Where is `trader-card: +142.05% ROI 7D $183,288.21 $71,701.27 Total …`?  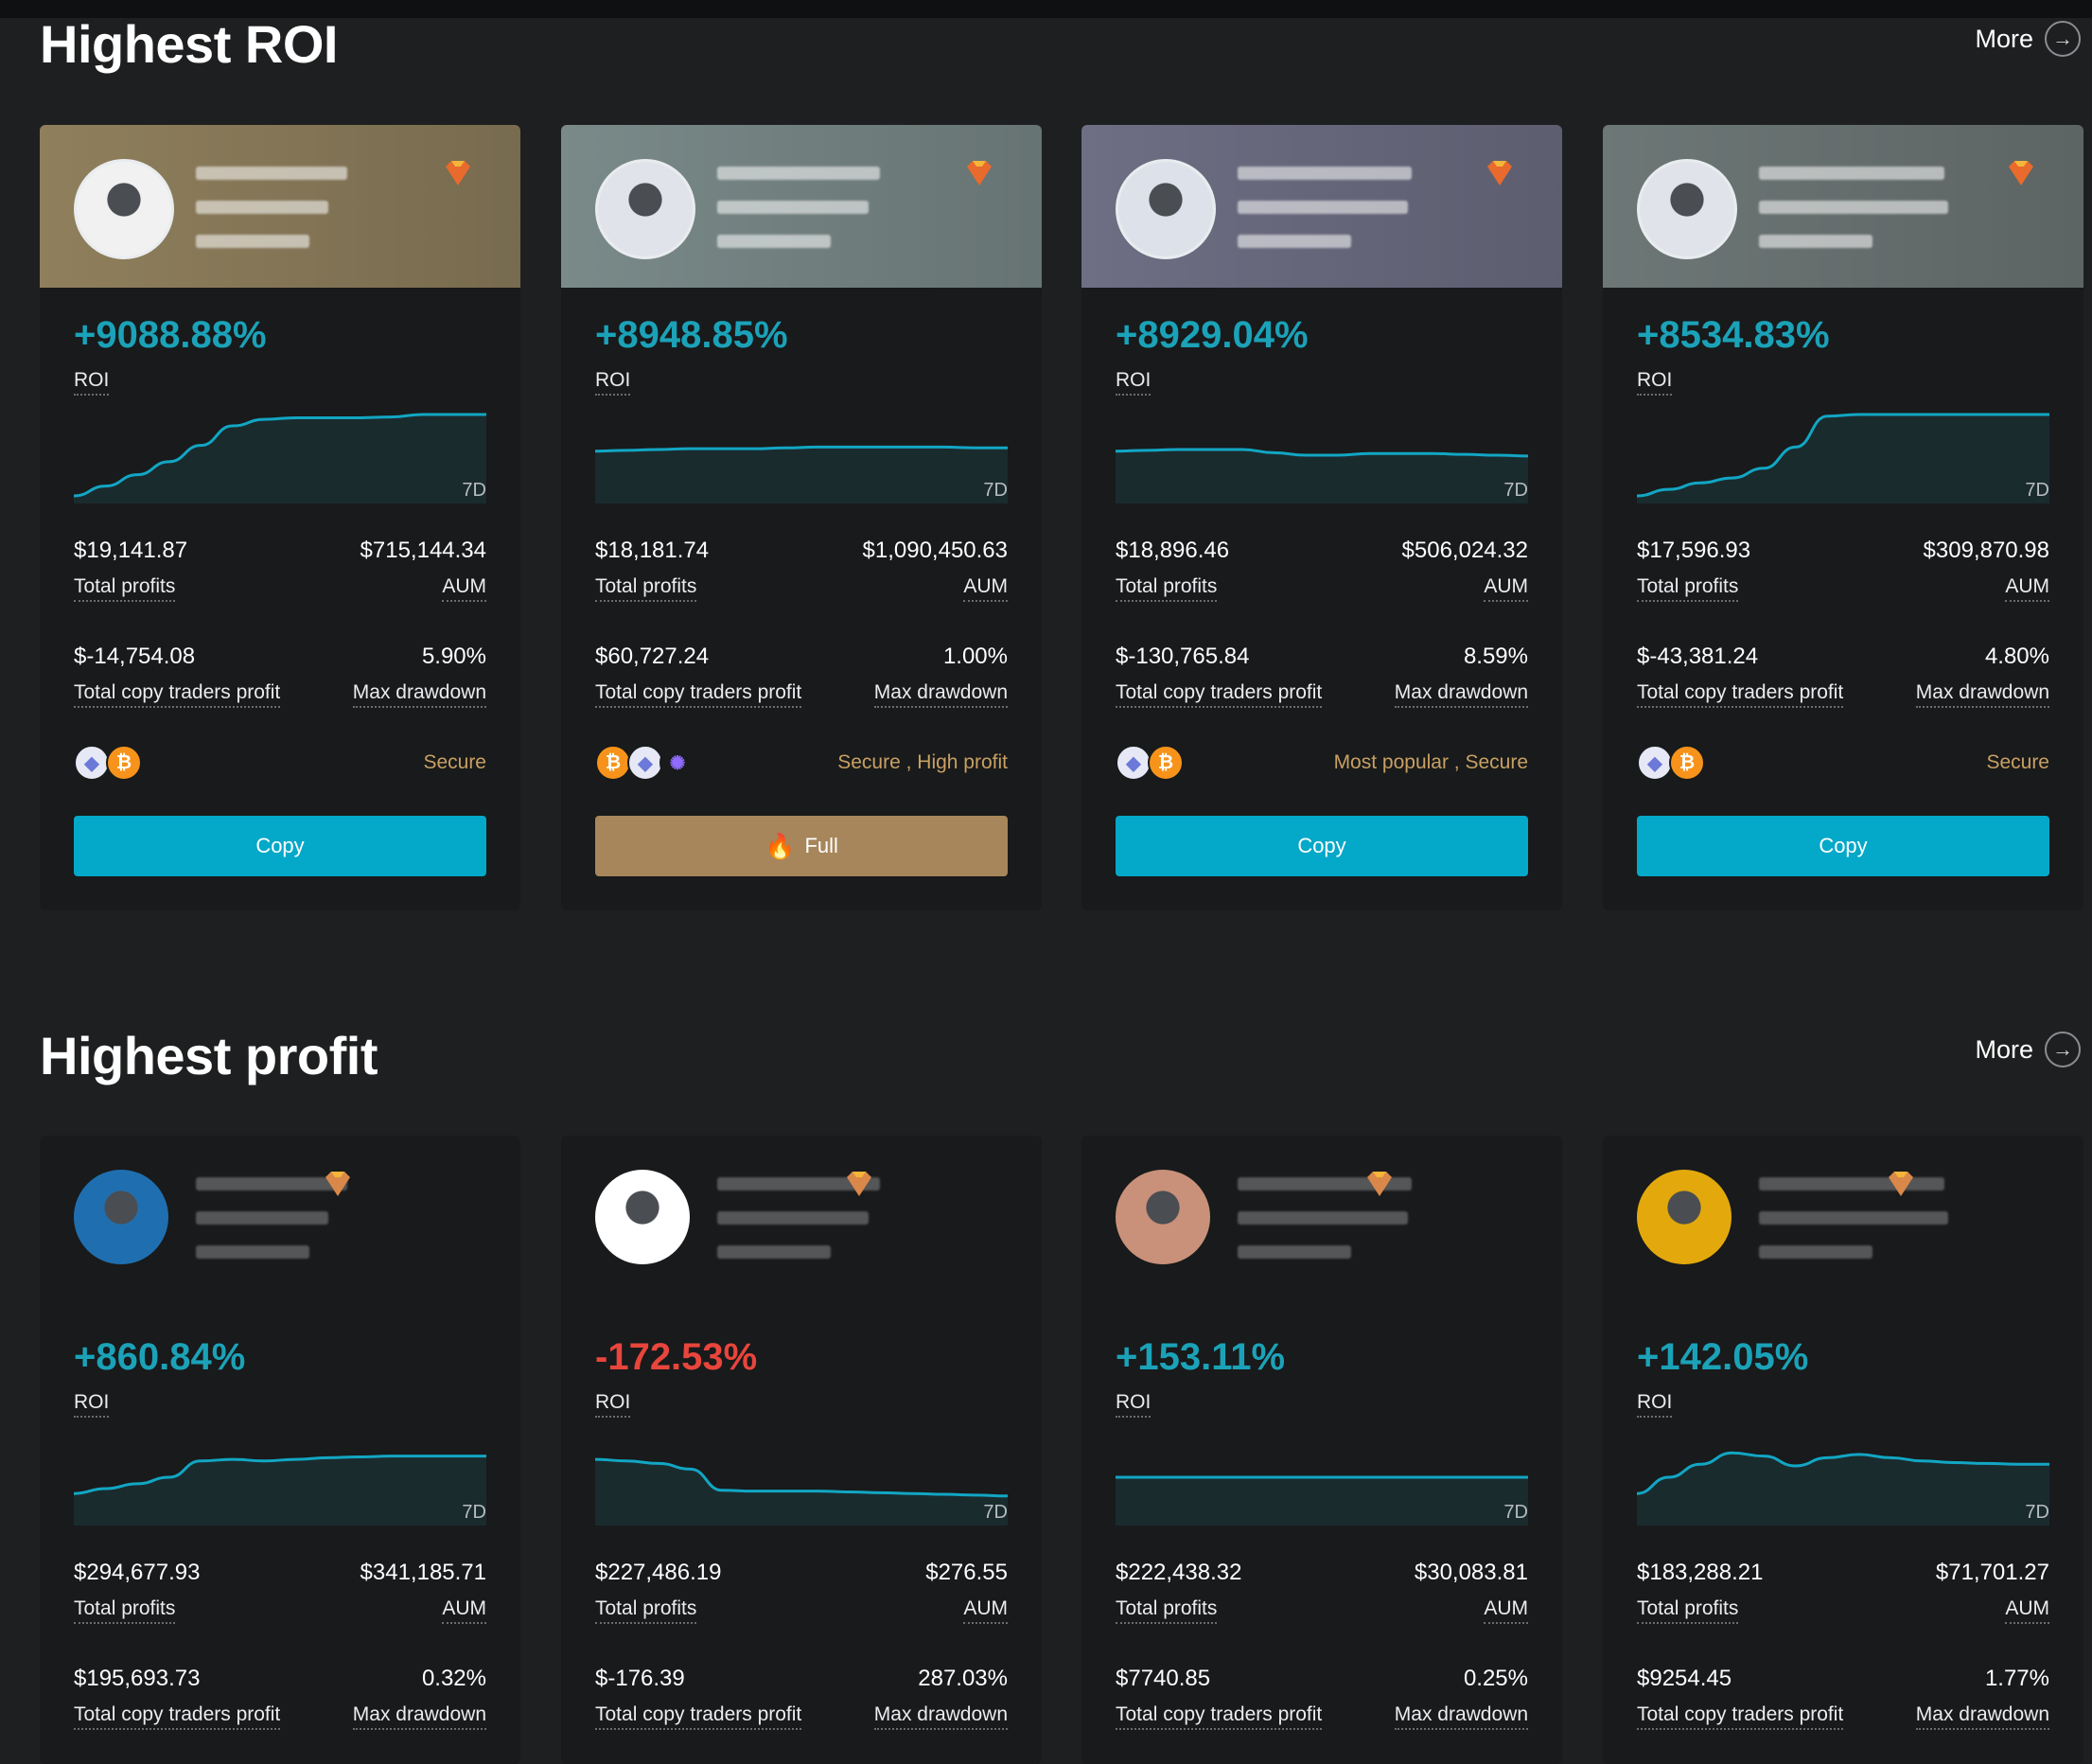
trader-card: +142.05% ROI 7D $183,288.21 $71,701.27 Total … is located at coordinates (1843, 1450).